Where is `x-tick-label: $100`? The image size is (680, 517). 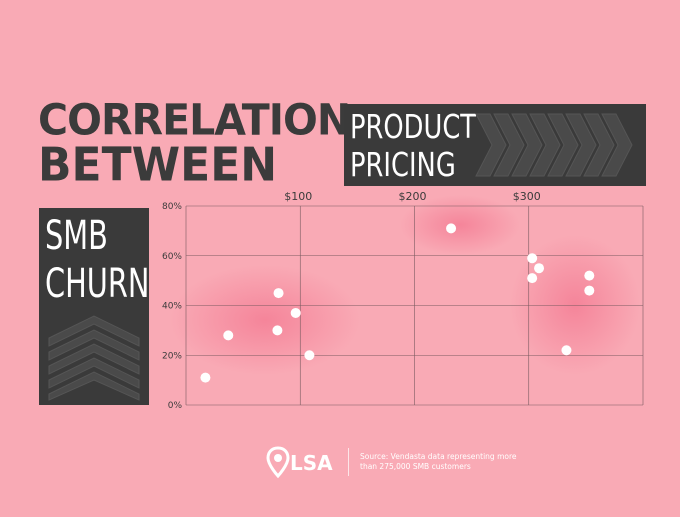
x-tick-label: $100 is located at coordinates (298, 196).